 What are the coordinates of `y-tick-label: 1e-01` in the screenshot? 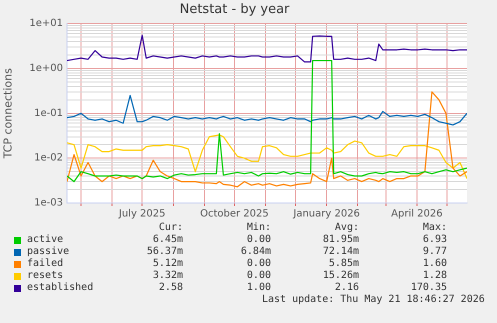 It's located at (48, 113).